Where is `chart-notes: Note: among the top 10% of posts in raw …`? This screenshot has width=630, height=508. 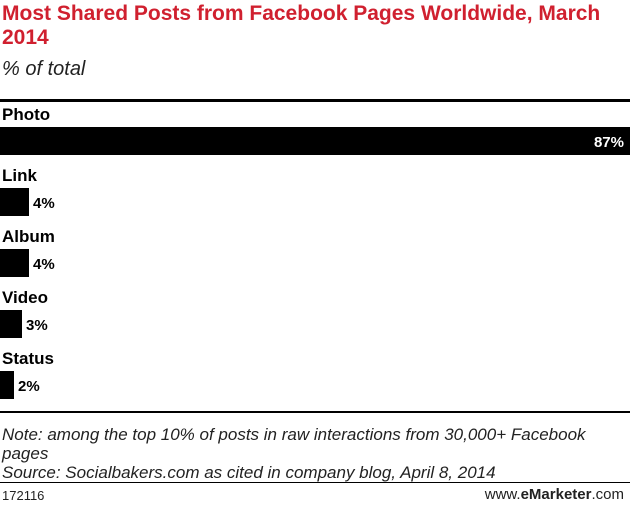 chart-notes: Note: among the top 10% of posts in raw … is located at coordinates (312, 453).